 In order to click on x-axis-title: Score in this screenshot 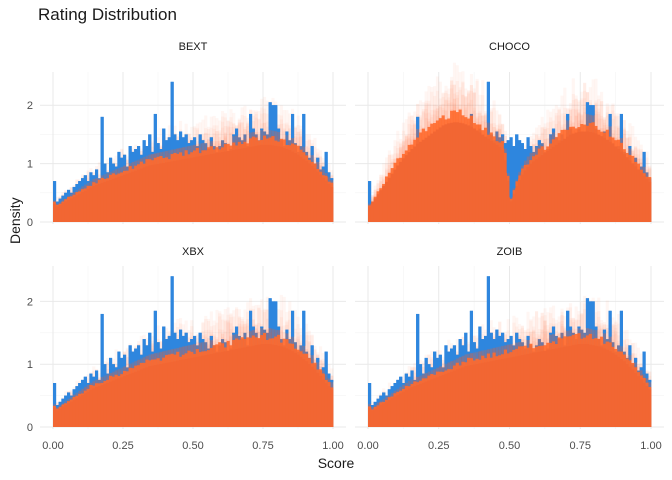, I will do `click(336, 463)`.